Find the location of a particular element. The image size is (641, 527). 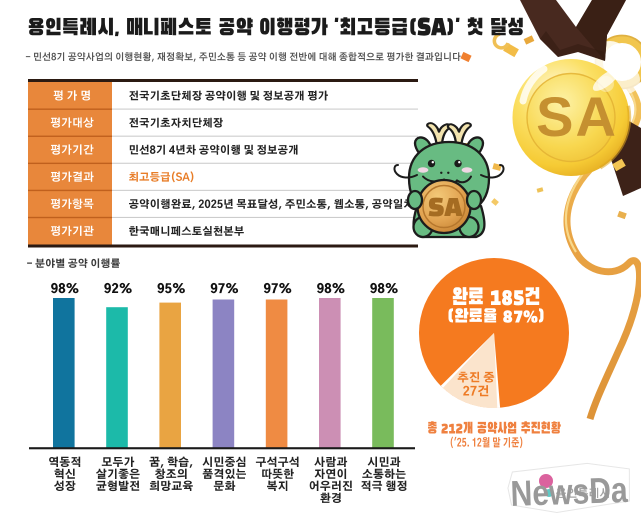

svg-text: NewsDa is located at coordinates (569, 491).